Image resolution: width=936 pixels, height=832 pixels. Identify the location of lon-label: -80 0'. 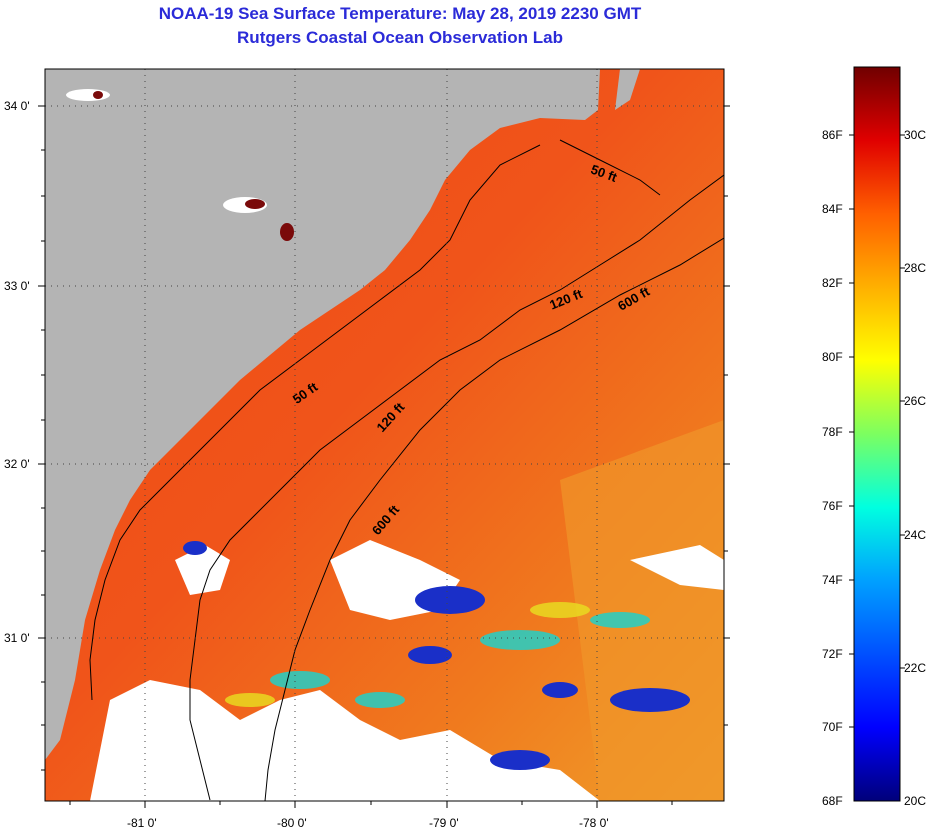
(292, 823).